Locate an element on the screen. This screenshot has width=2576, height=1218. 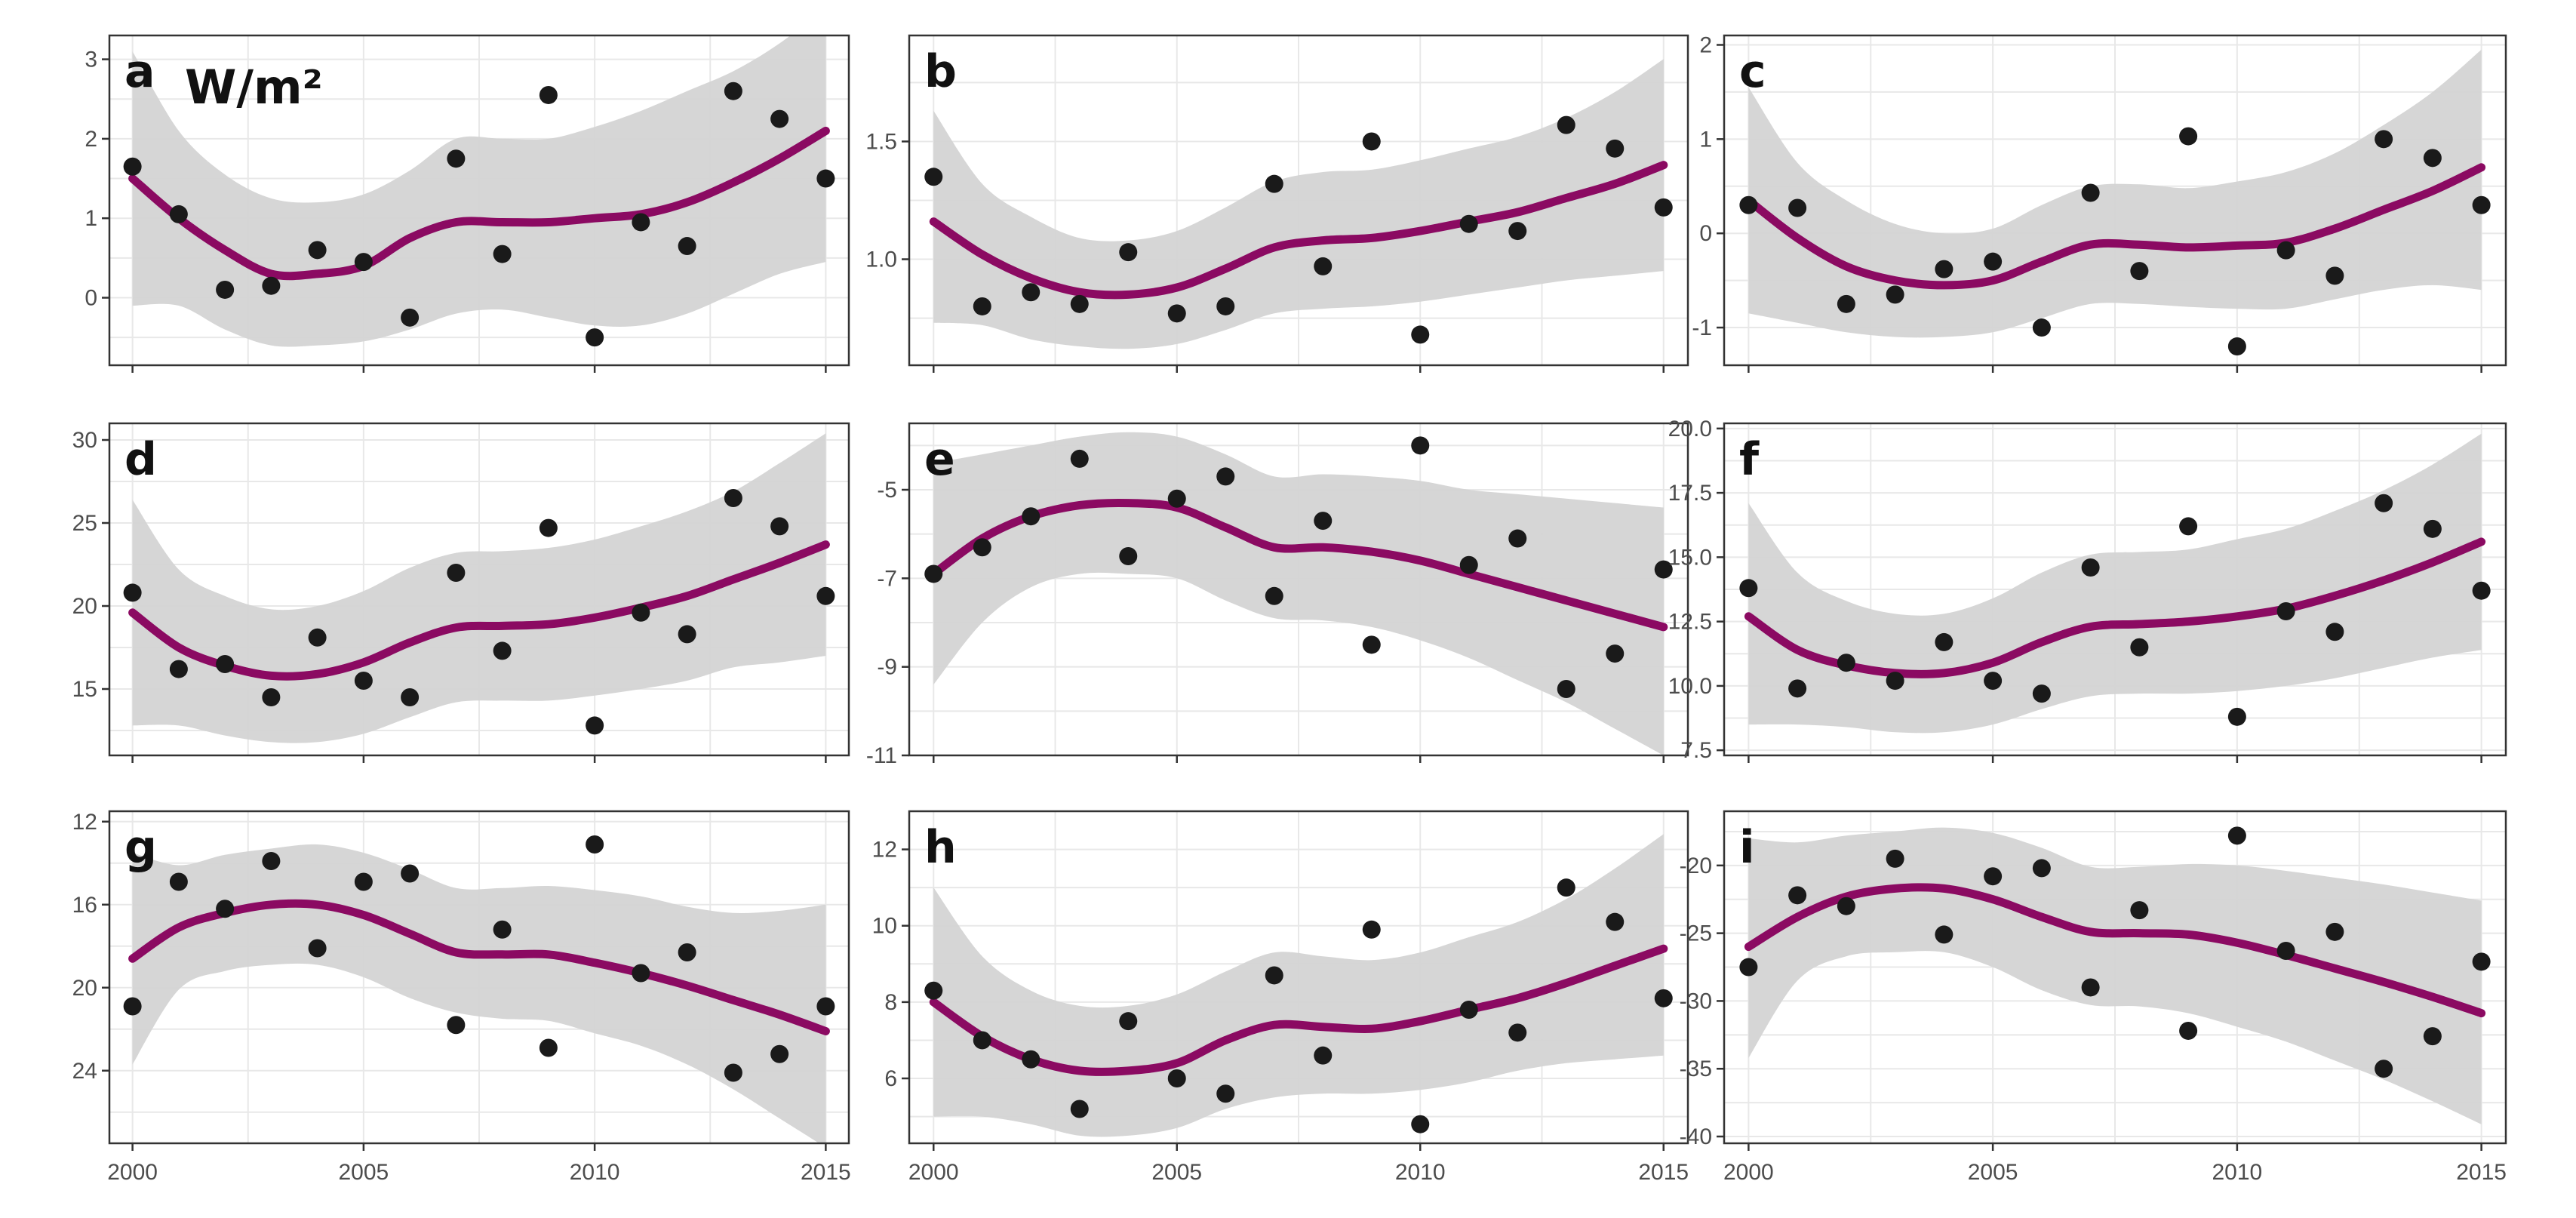
y-tick-label: 10.0 is located at coordinates (1690, 686).